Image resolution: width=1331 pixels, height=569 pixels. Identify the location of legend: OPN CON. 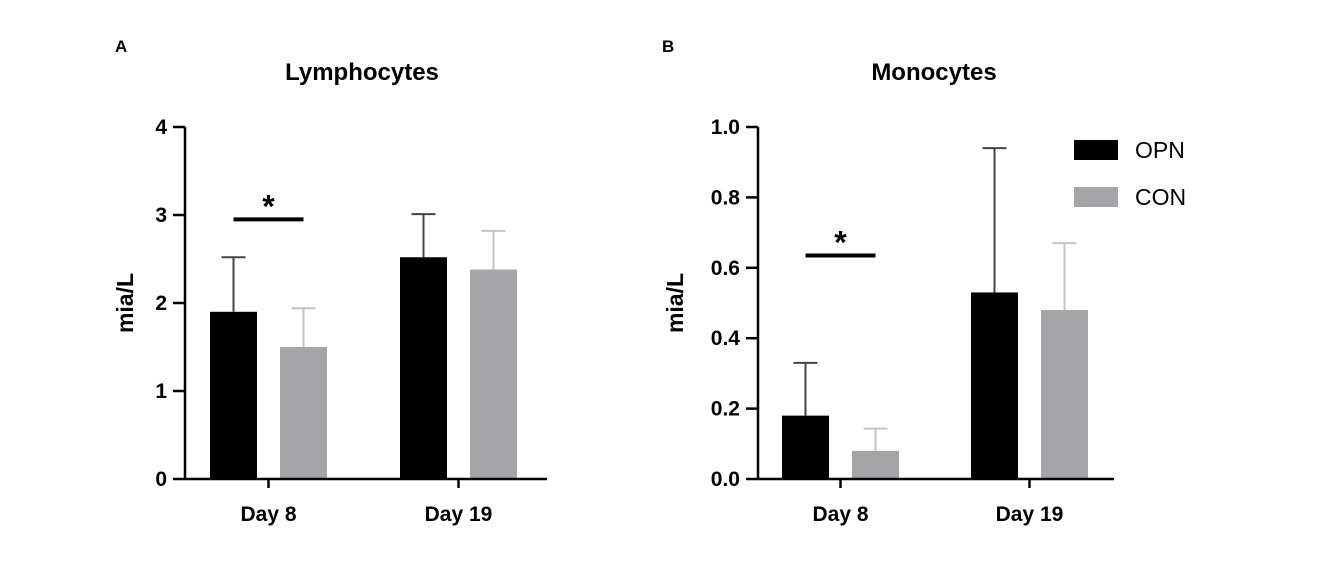
(1130, 173).